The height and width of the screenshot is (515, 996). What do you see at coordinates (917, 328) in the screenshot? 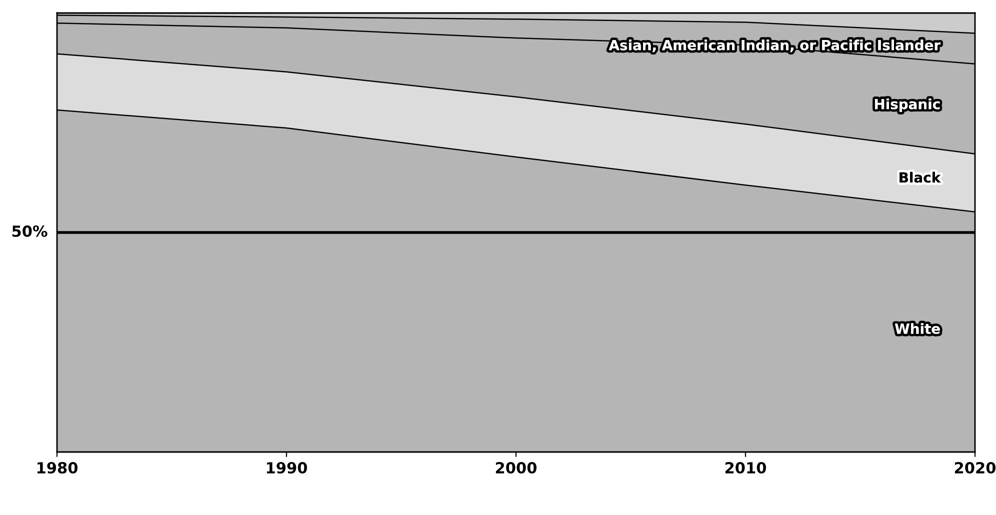
I see `series-label: White` at bounding box center [917, 328].